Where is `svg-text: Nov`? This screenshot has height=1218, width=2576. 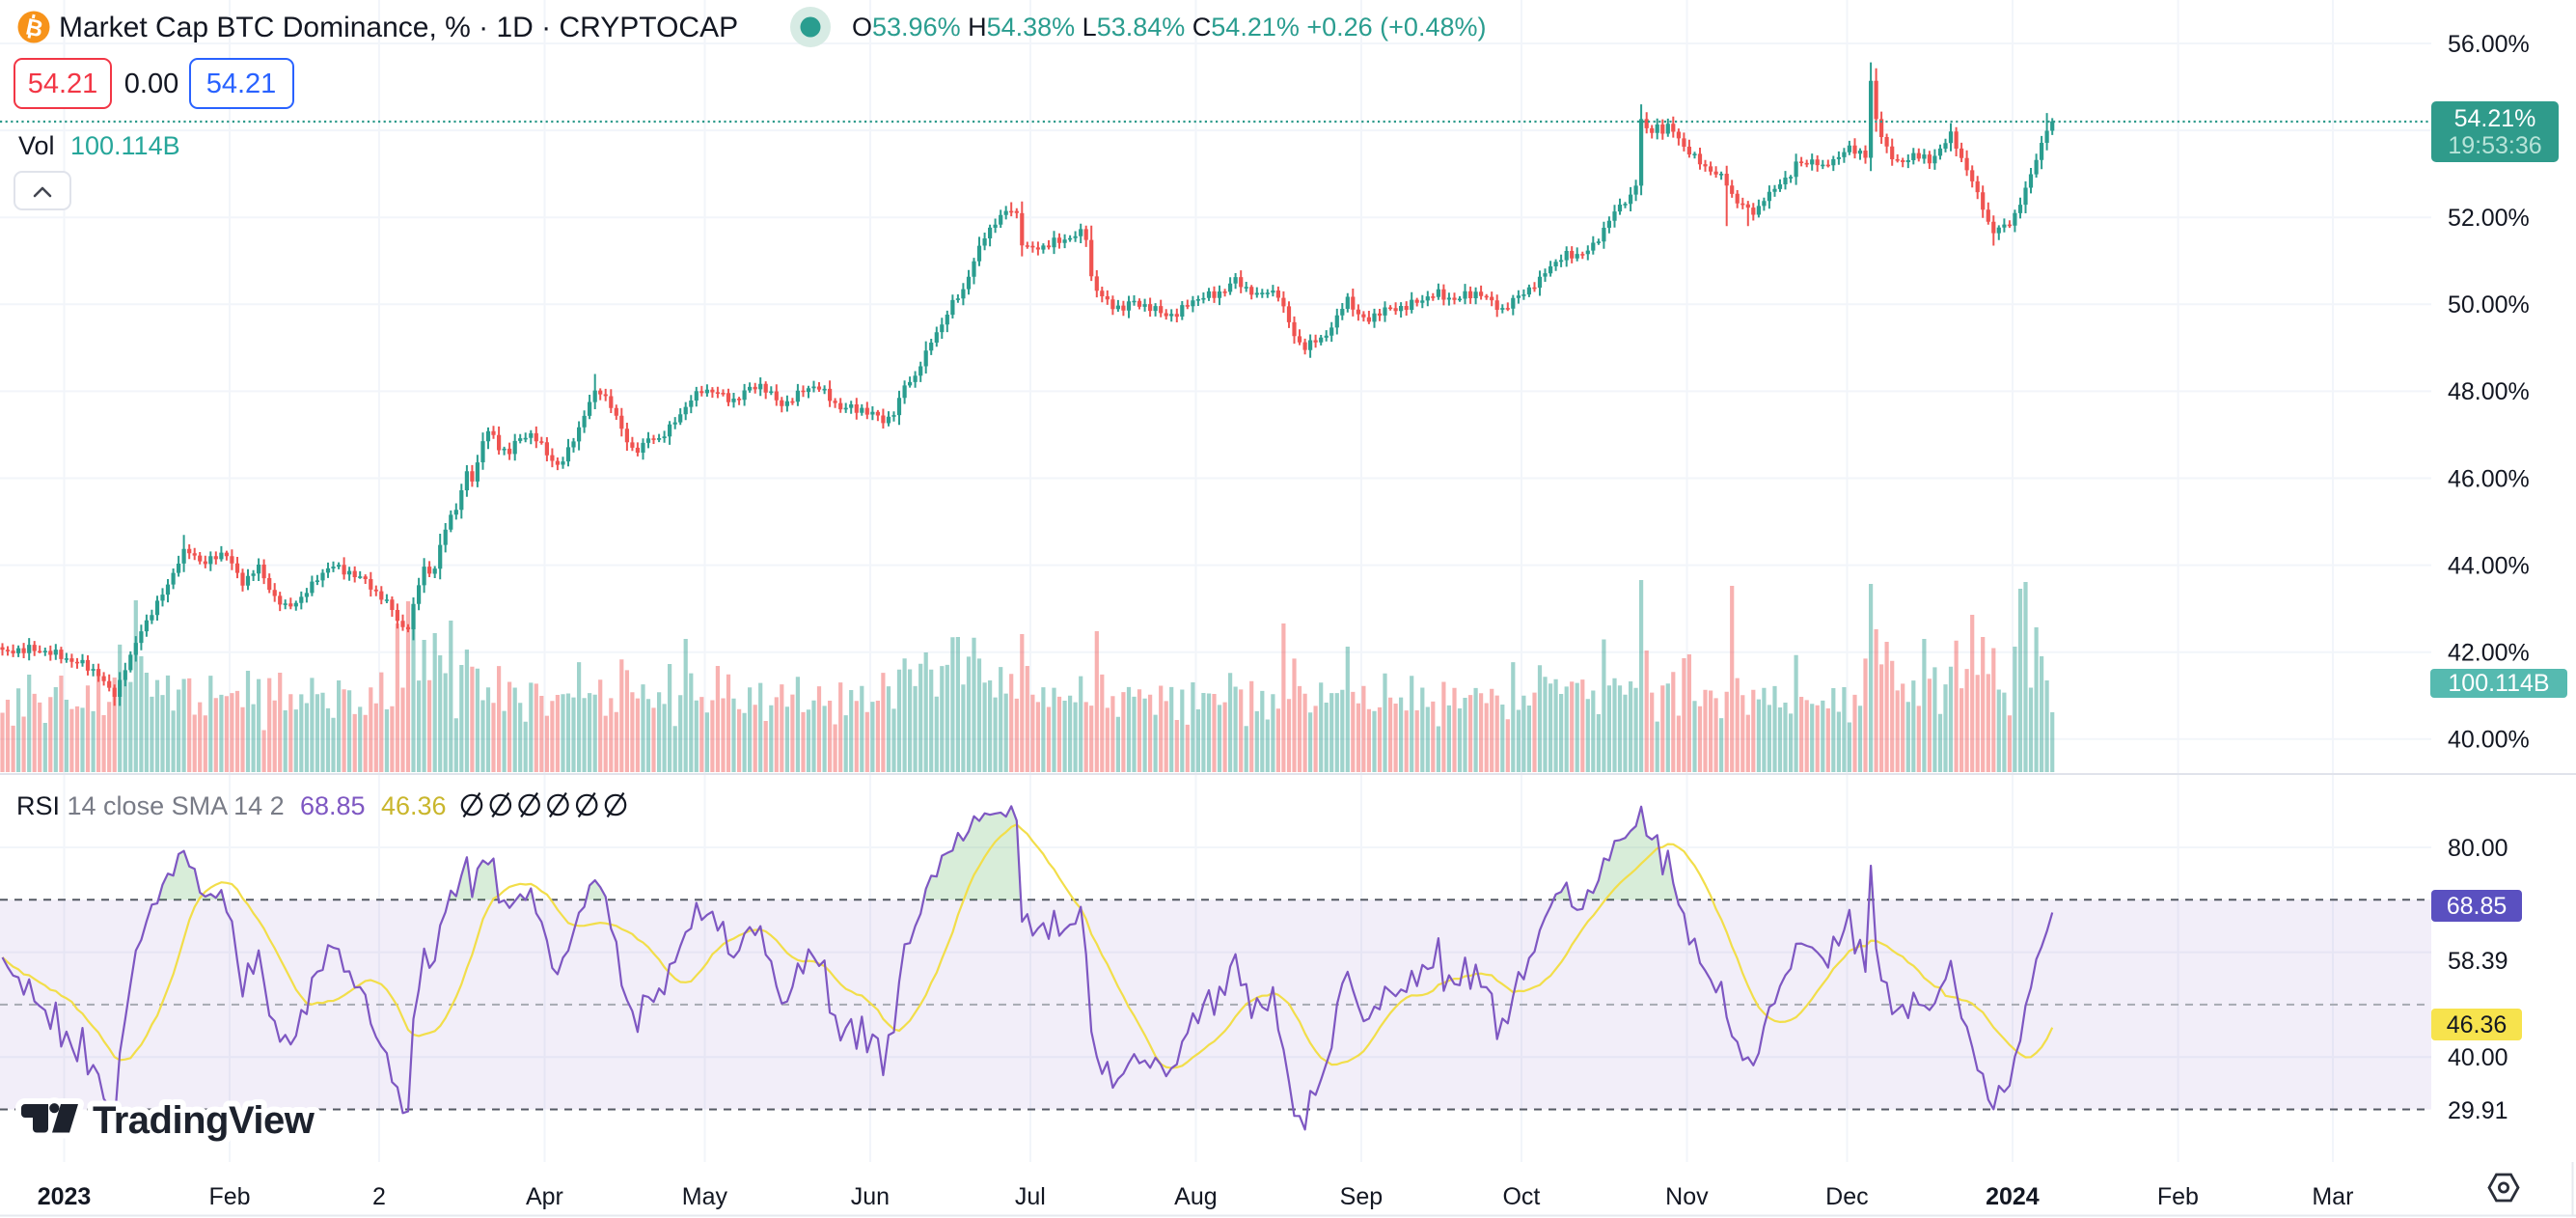 svg-text: Nov is located at coordinates (1687, 1196).